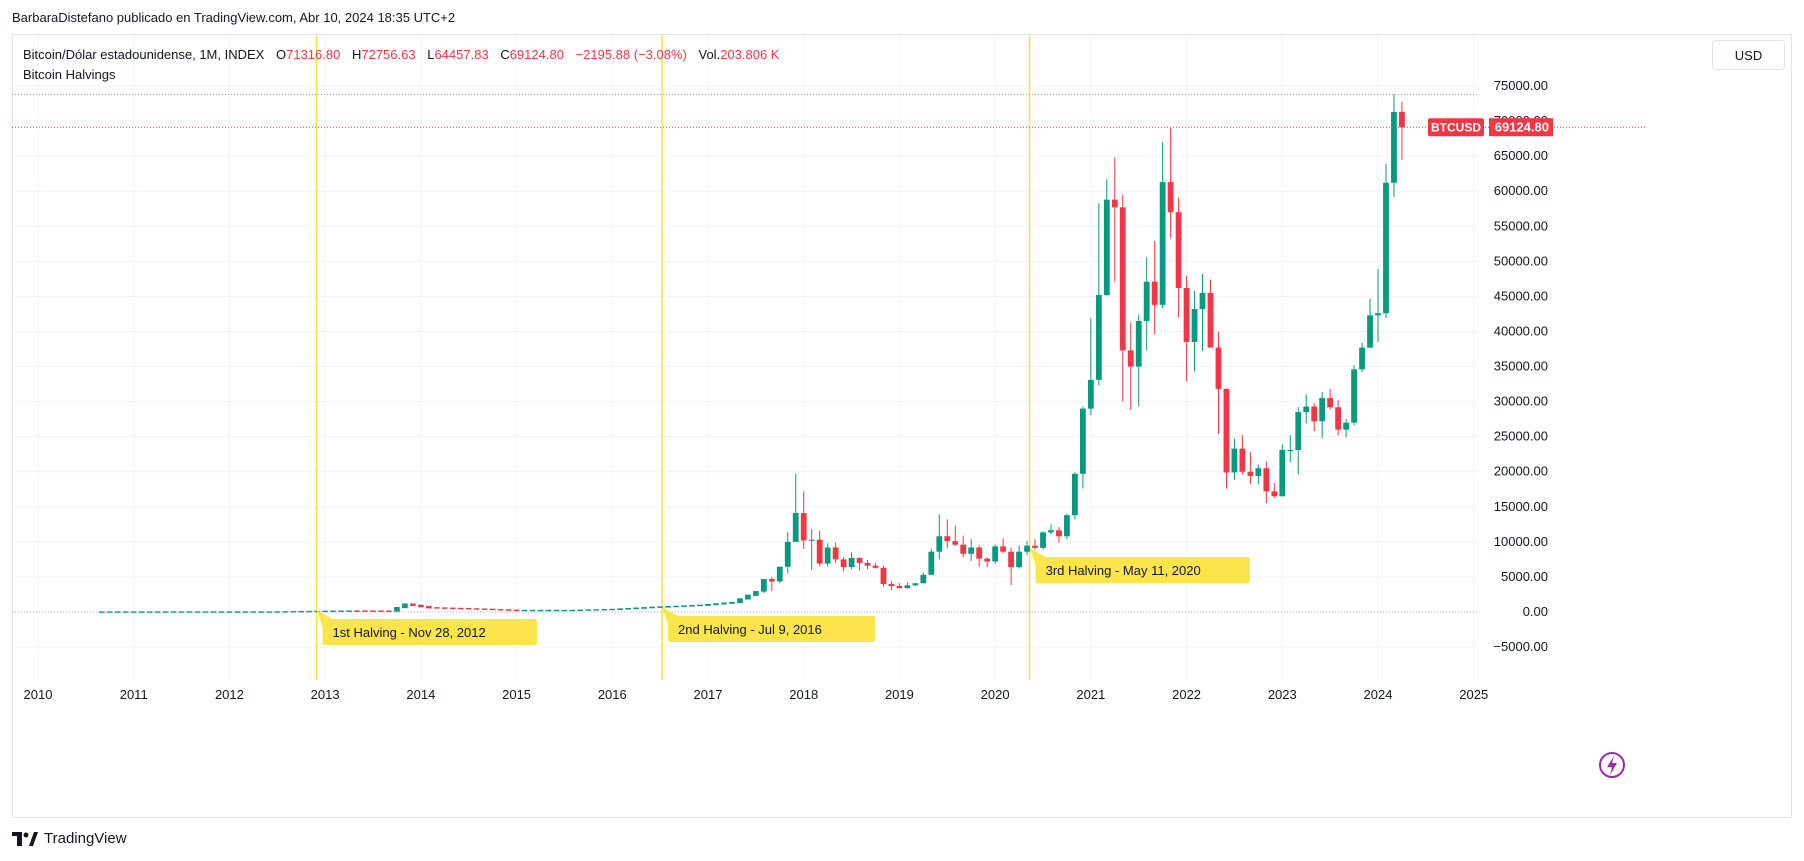  What do you see at coordinates (1521, 541) in the screenshot?
I see `price-tick-label: 10000.00` at bounding box center [1521, 541].